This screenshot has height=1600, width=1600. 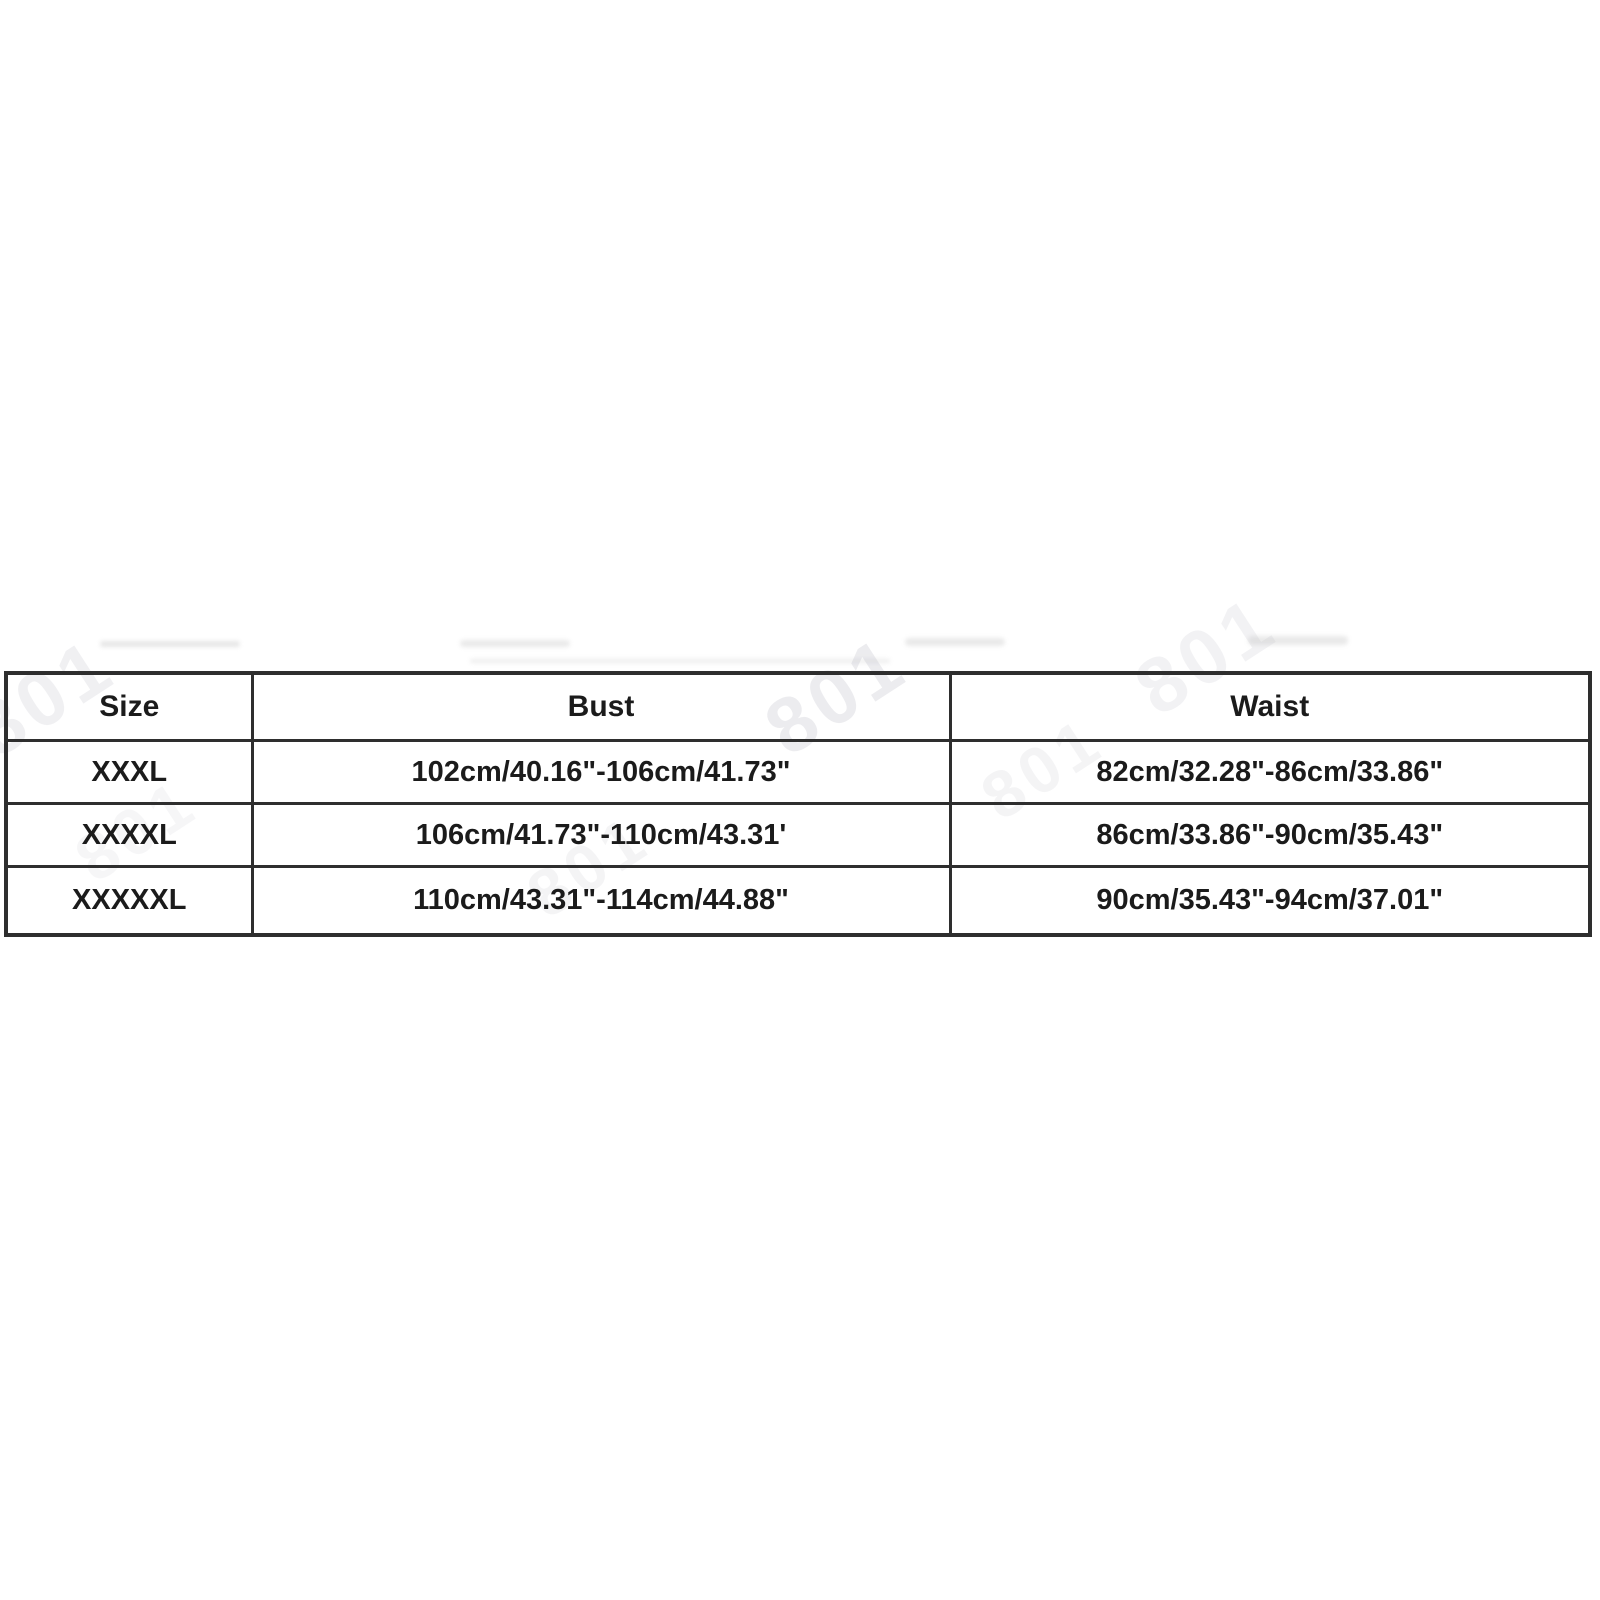 What do you see at coordinates (129, 835) in the screenshot?
I see `cell-size: XXXXL` at bounding box center [129, 835].